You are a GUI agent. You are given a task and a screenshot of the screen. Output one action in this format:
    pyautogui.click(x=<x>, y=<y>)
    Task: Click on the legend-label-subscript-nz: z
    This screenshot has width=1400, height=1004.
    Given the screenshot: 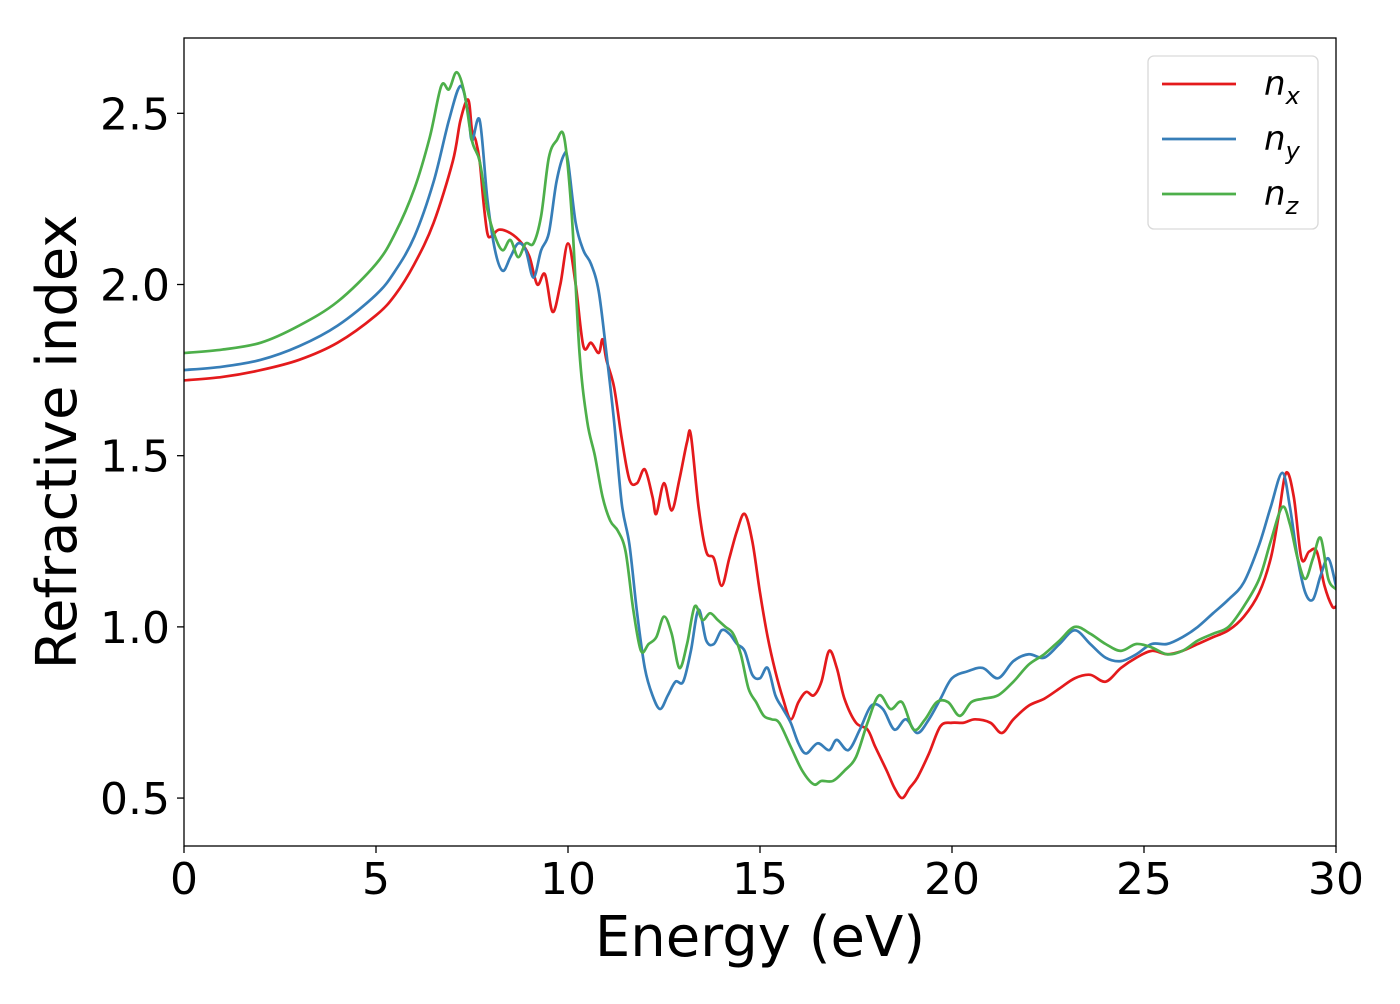 What is the action you would take?
    pyautogui.click(x=1292, y=206)
    